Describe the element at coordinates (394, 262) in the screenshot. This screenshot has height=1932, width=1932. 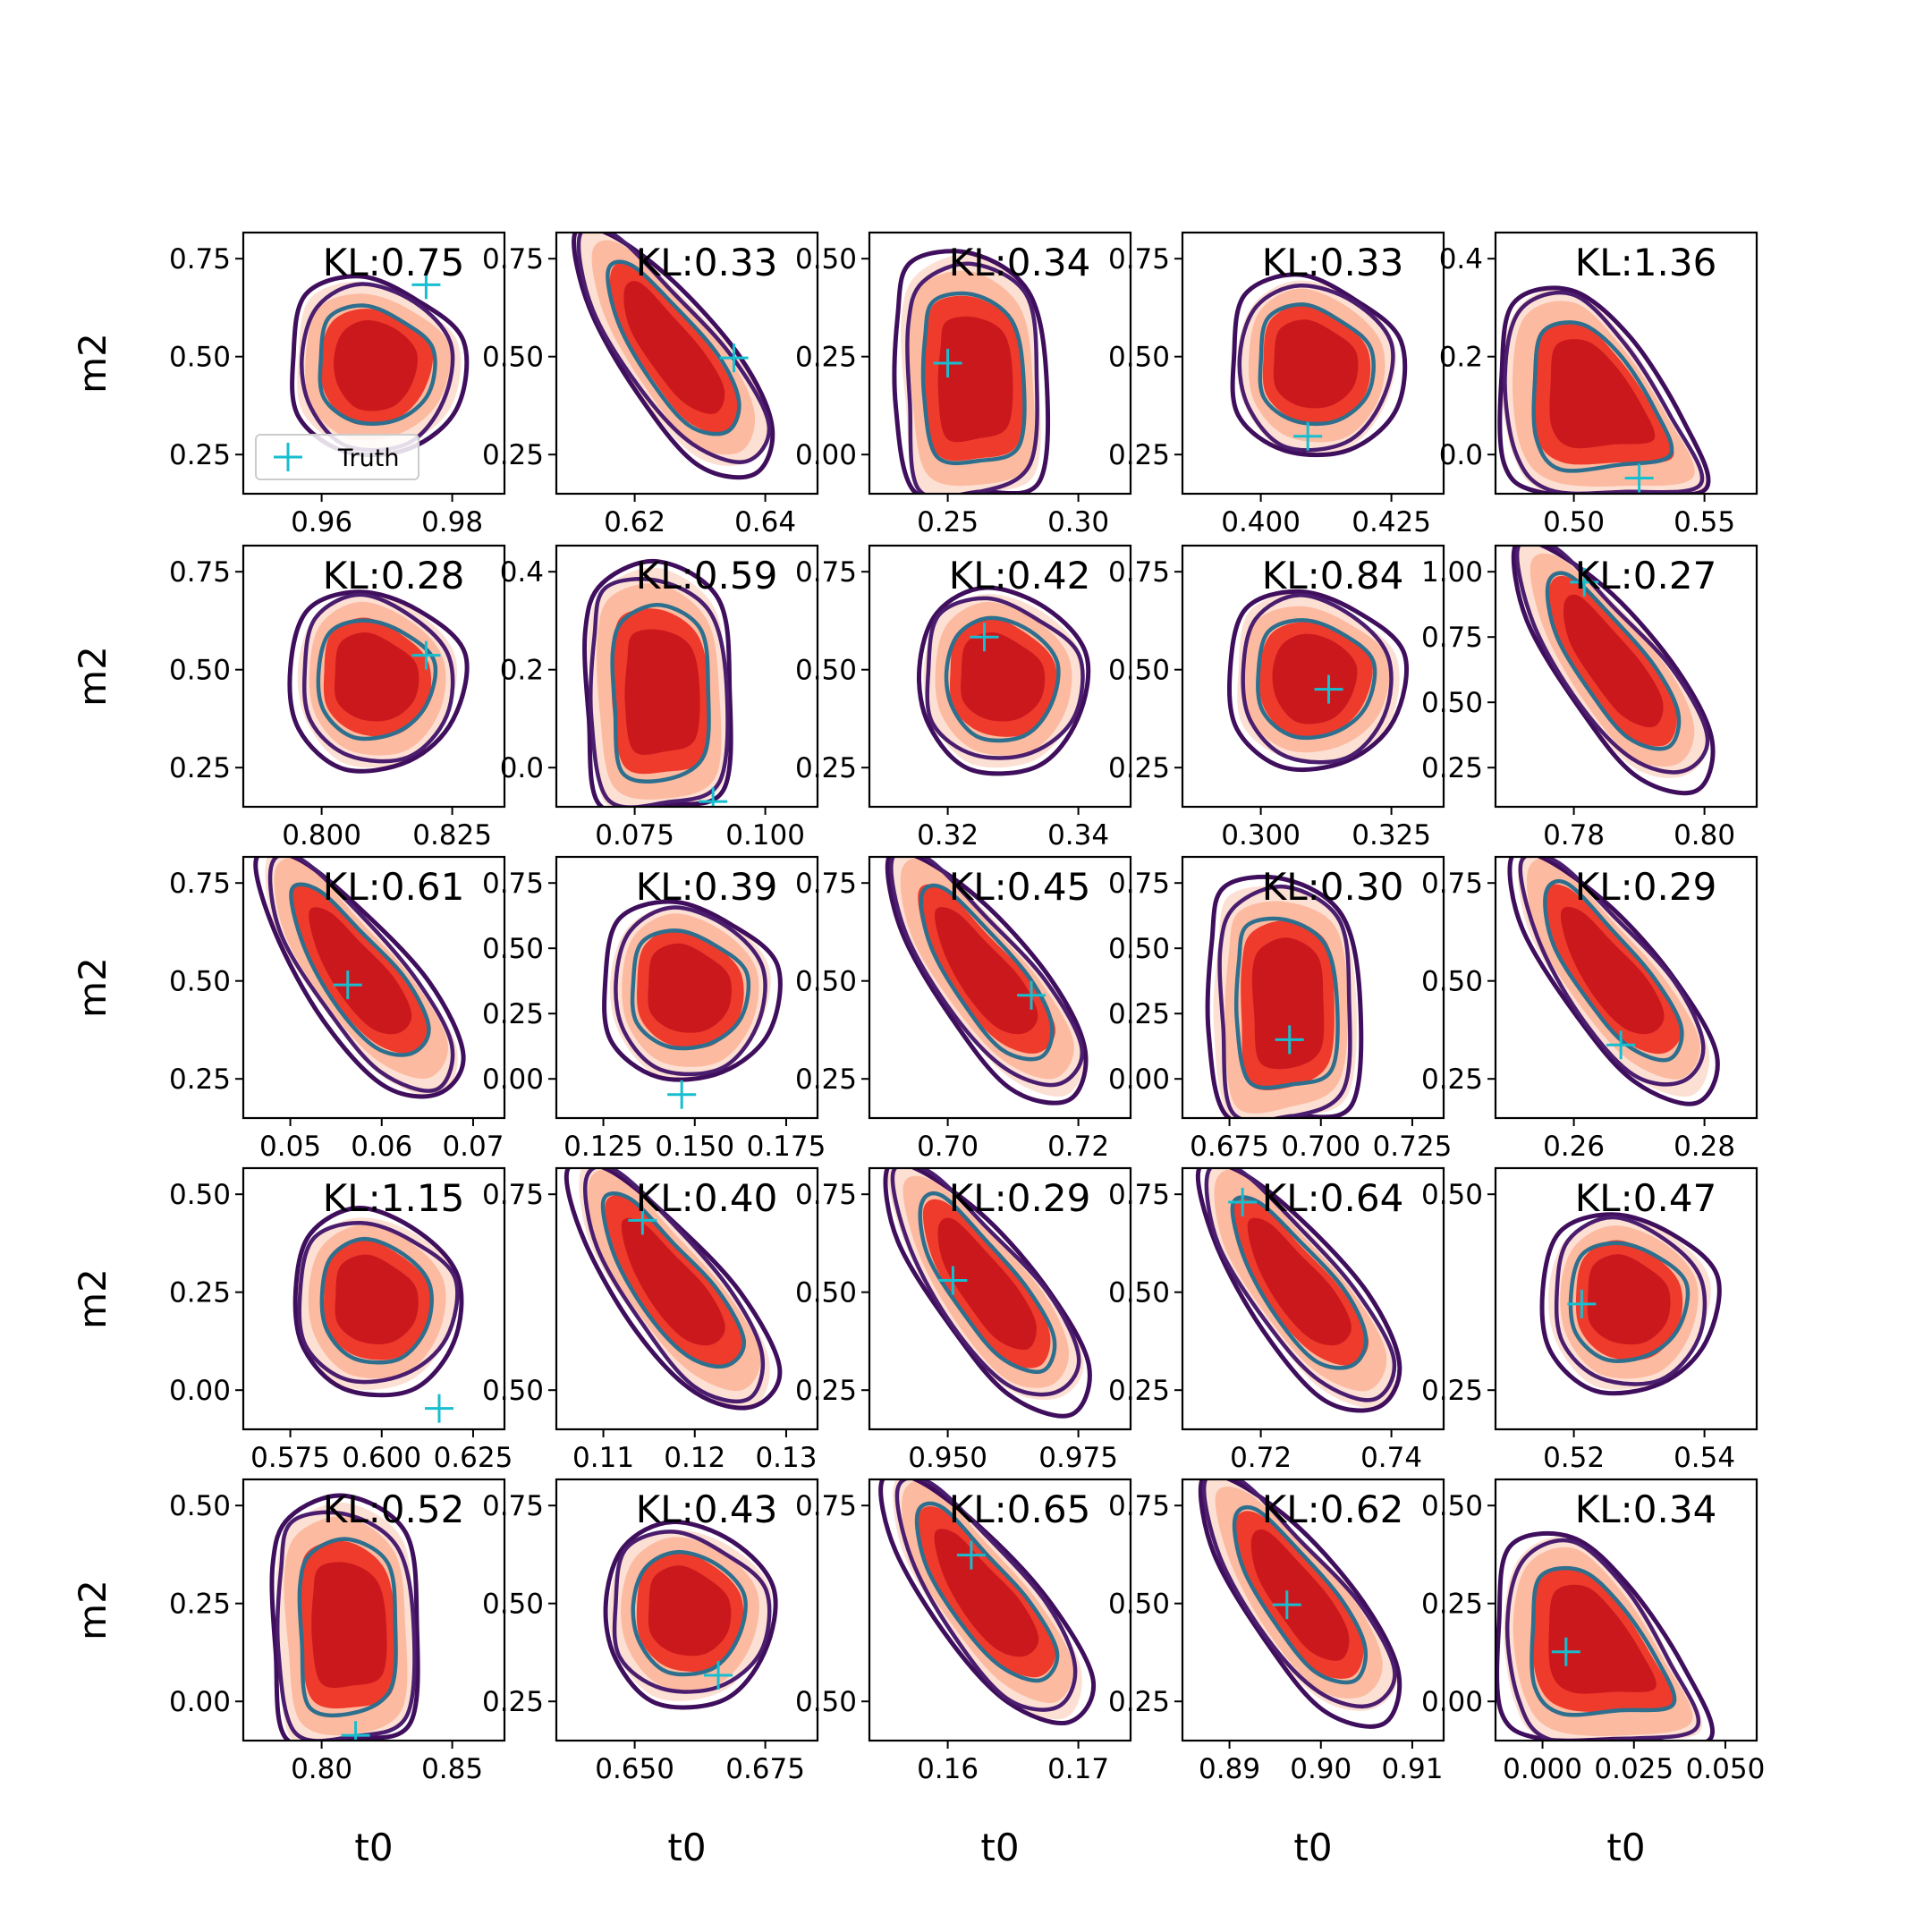
I see `kl-label: KL:0.75` at that location.